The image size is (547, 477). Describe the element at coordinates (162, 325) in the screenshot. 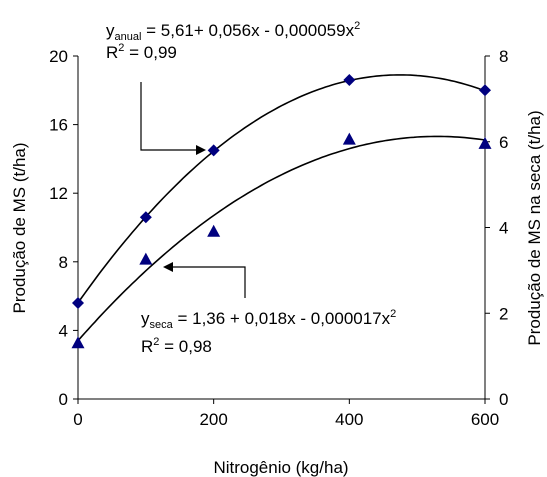

I see `seca-eq-sub: seca` at that location.